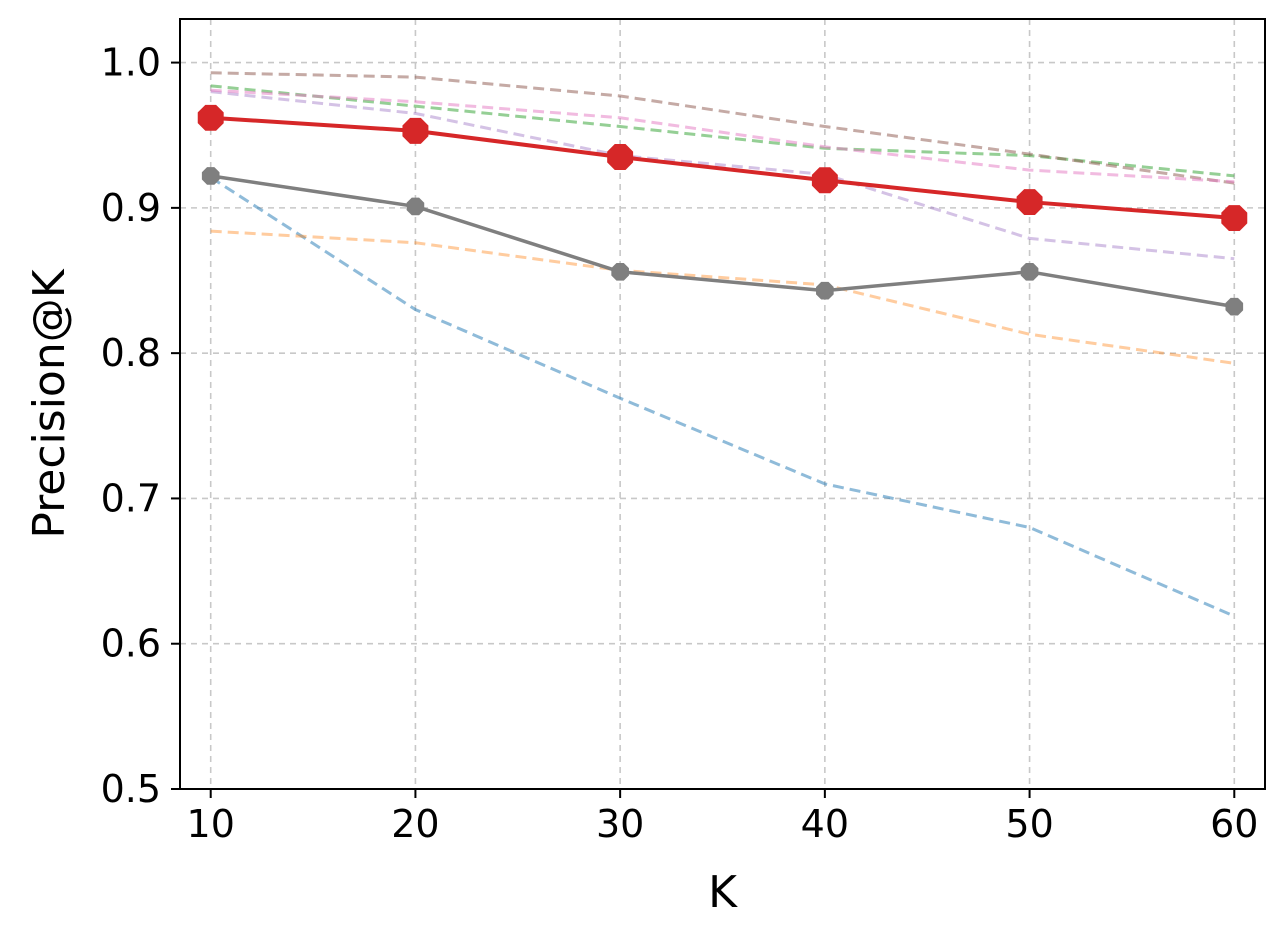 The image size is (1284, 939). What do you see at coordinates (1029, 824) in the screenshot?
I see `x-tick-label: 50` at bounding box center [1029, 824].